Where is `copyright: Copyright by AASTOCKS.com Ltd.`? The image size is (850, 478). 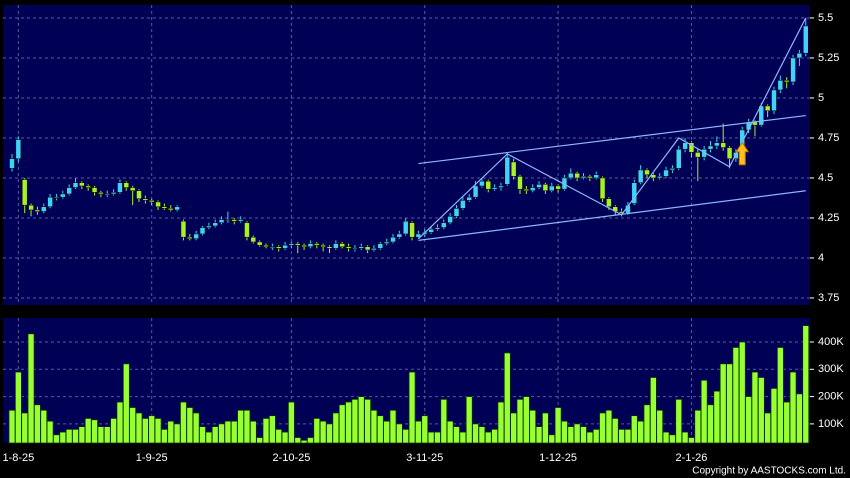 copyright: Copyright by AASTOCKS.com Ltd. is located at coordinates (769, 471).